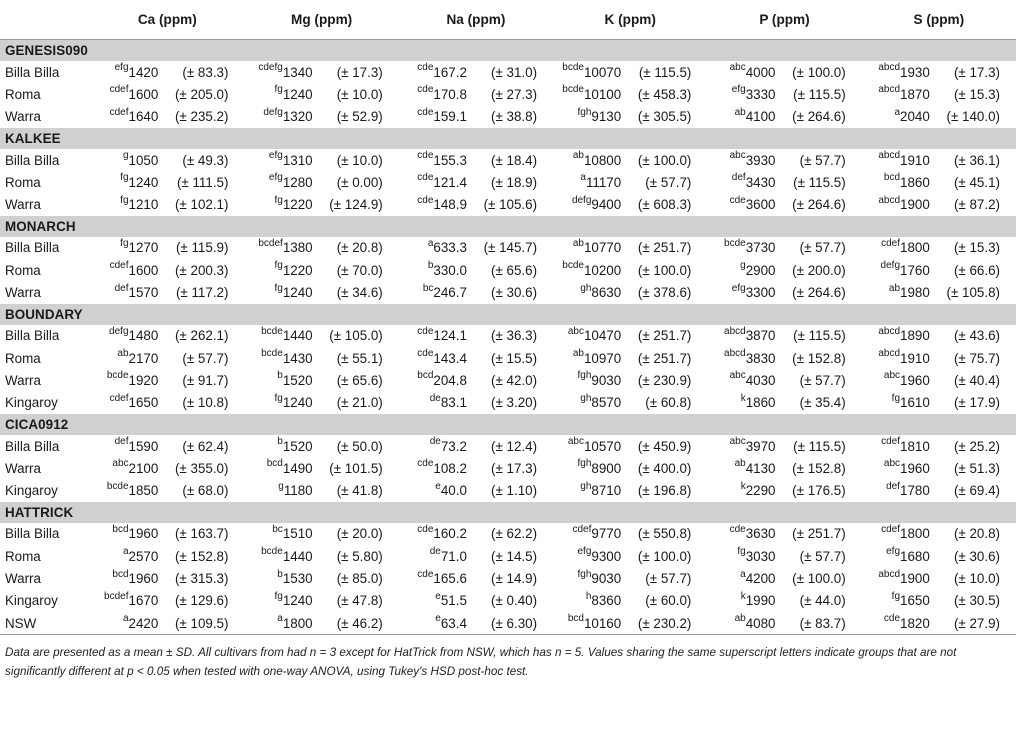 The image size is (1016, 731). What do you see at coordinates (201, 270) in the screenshot?
I see `sd-value: (± 200.3)` at bounding box center [201, 270].